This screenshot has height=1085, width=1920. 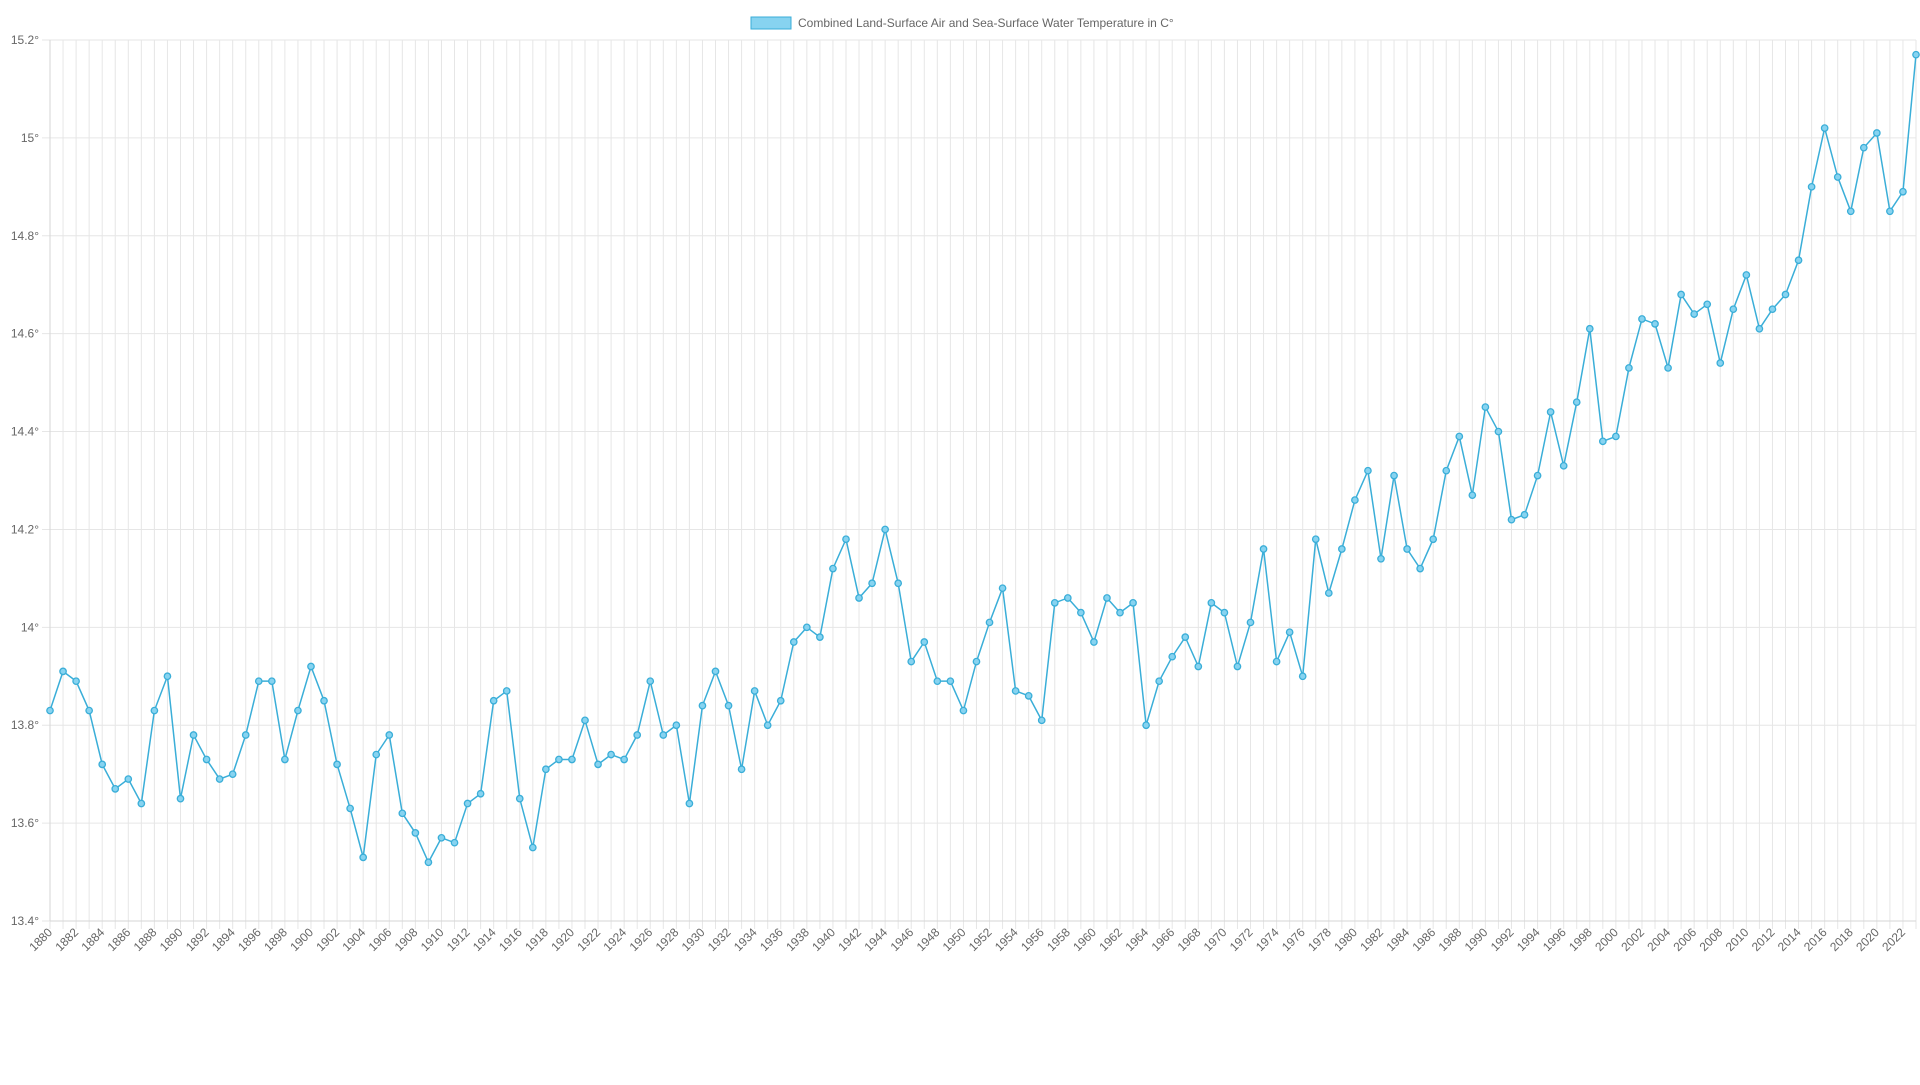 I want to click on x-tick-label: 1988, so click(x=1450, y=939).